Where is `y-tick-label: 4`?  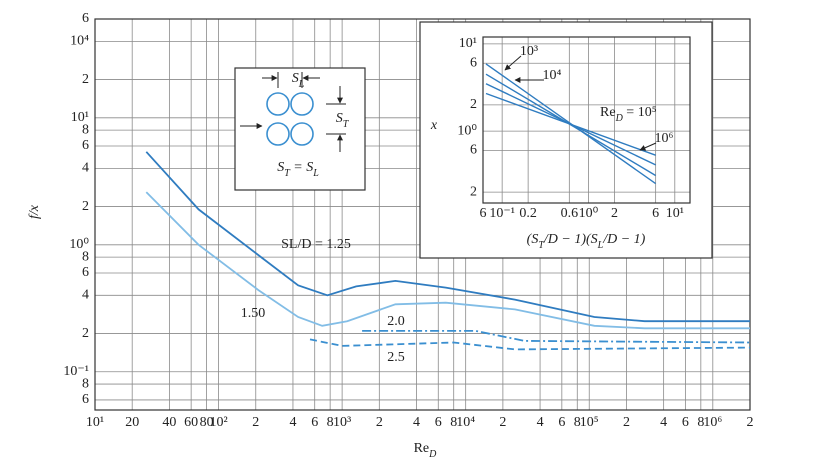
y-tick-label: 4 is located at coordinates (85, 295).